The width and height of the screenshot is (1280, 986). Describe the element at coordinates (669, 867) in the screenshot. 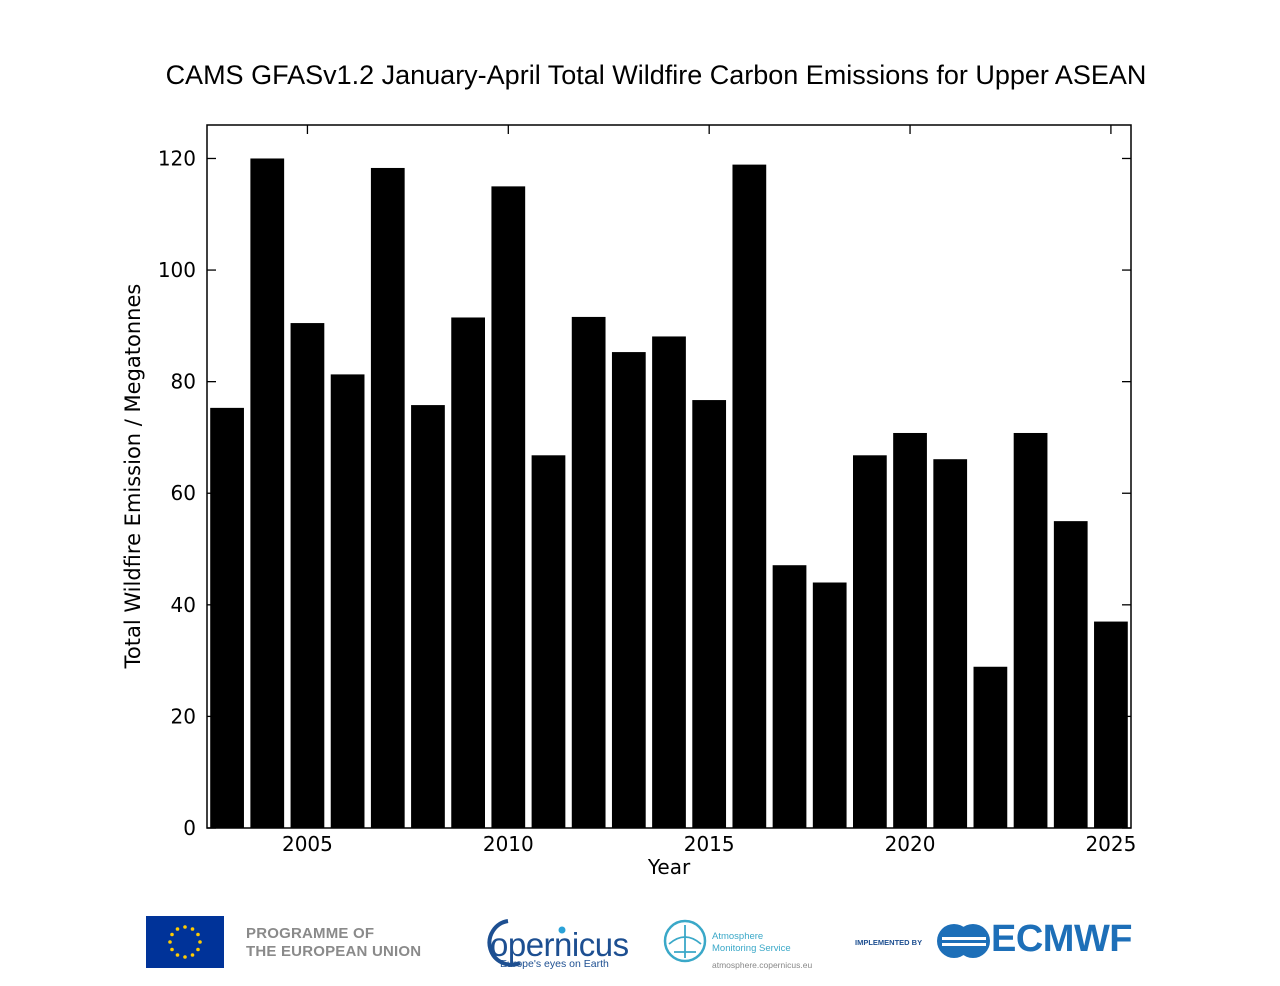

I see `x-axis-label: Year` at that location.